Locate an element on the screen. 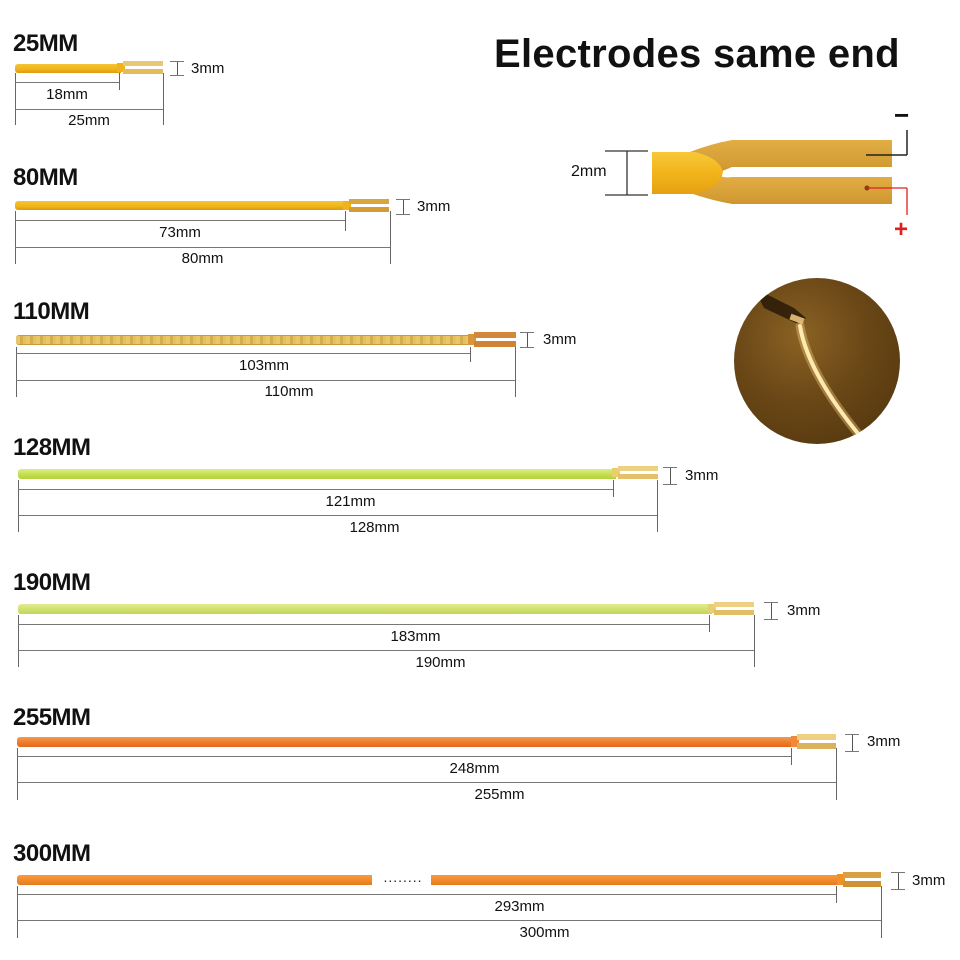  led-strip-segment-left is located at coordinates (194, 880).